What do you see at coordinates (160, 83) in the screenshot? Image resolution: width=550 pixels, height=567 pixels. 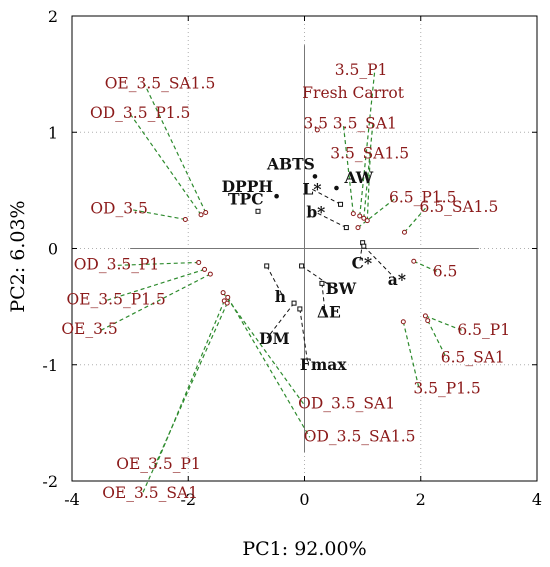 I see `sample-label: OE_3.5_SA1.5` at bounding box center [160, 83].